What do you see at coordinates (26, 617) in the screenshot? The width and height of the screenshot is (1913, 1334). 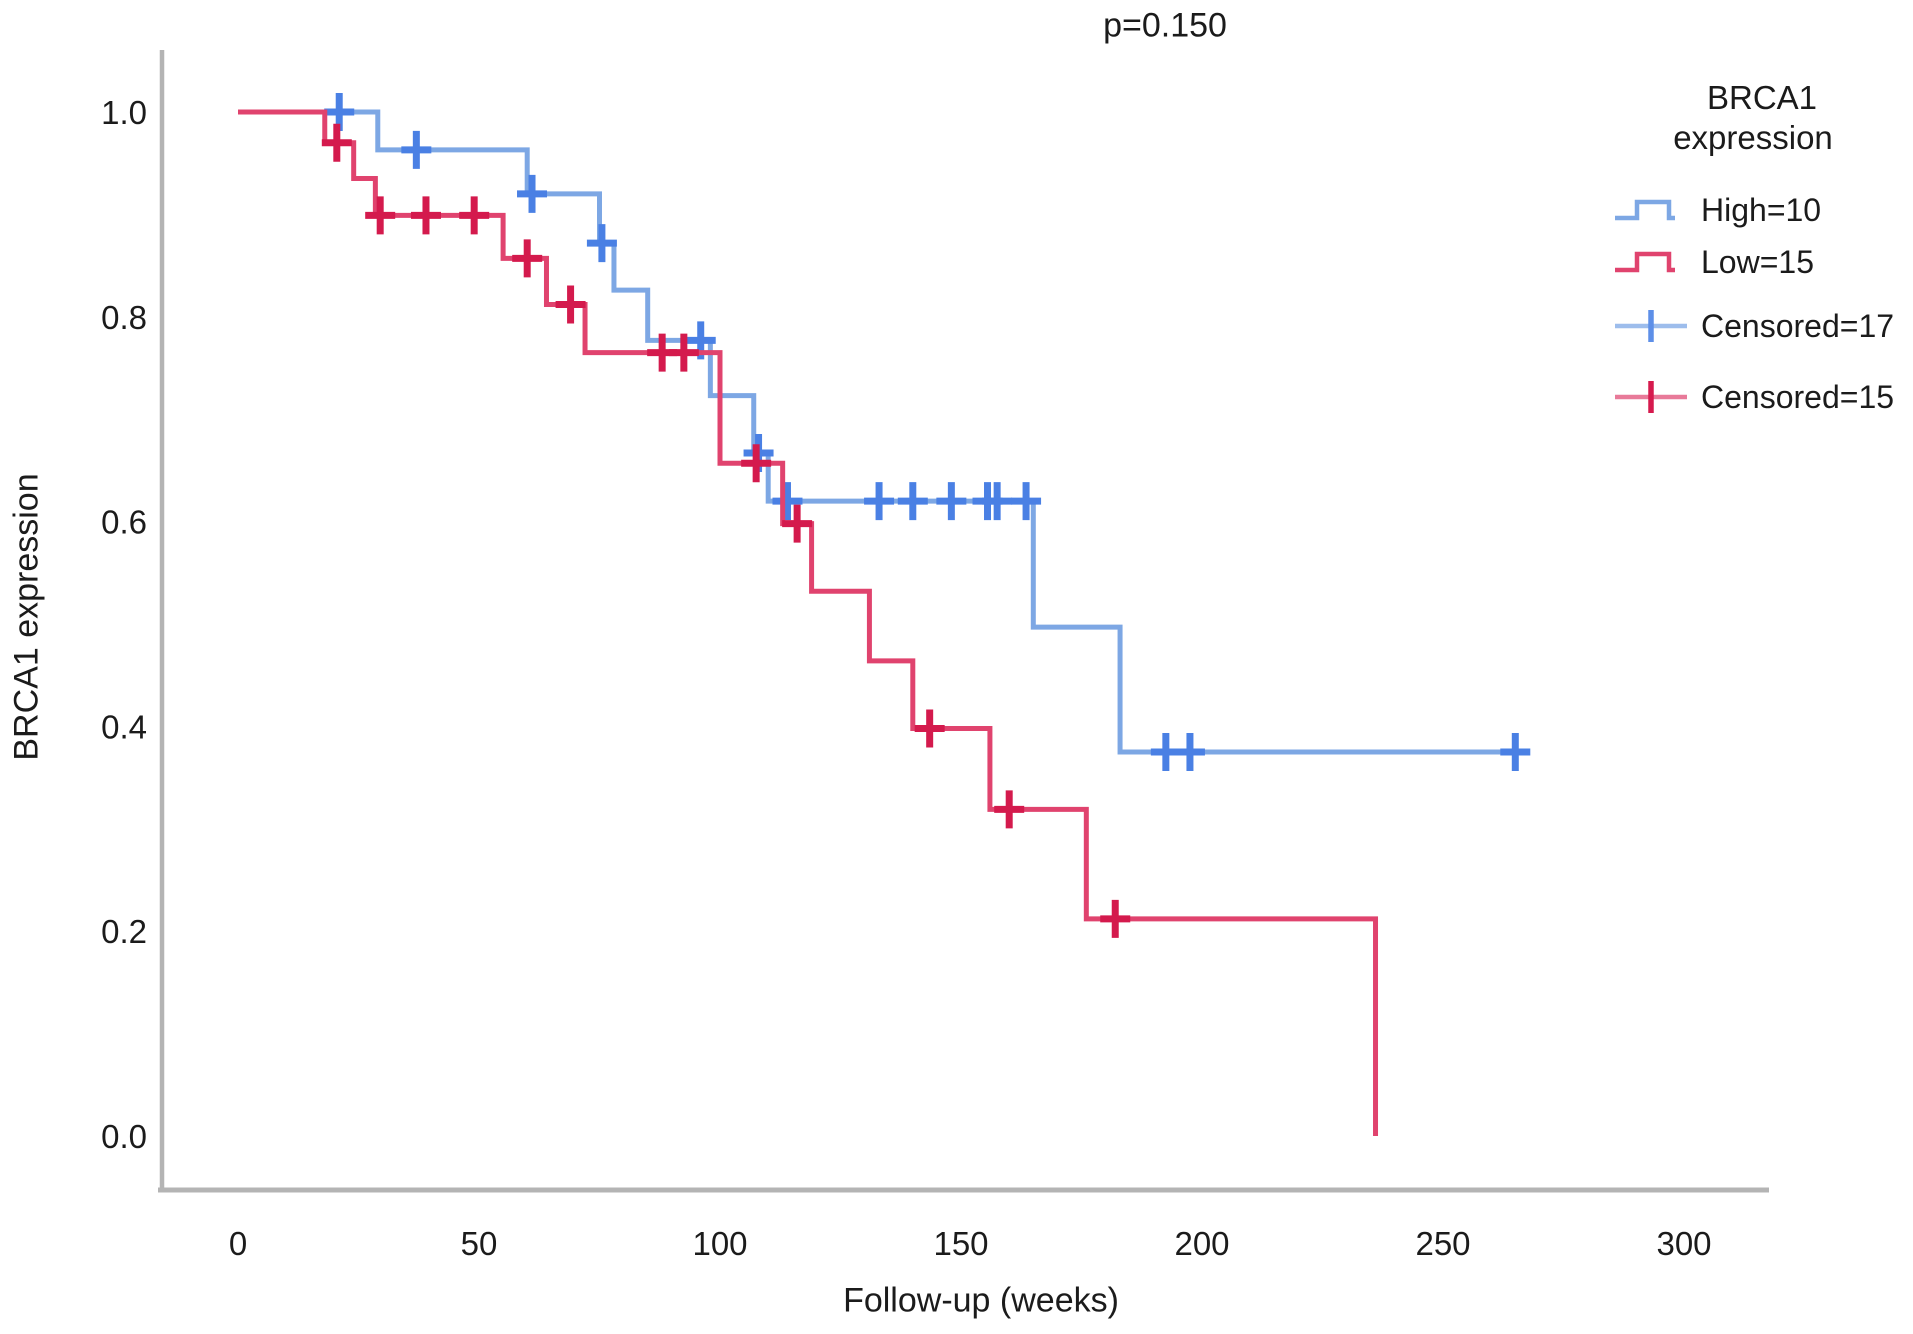 I see `y-axis-title: BRCA1 expression` at bounding box center [26, 617].